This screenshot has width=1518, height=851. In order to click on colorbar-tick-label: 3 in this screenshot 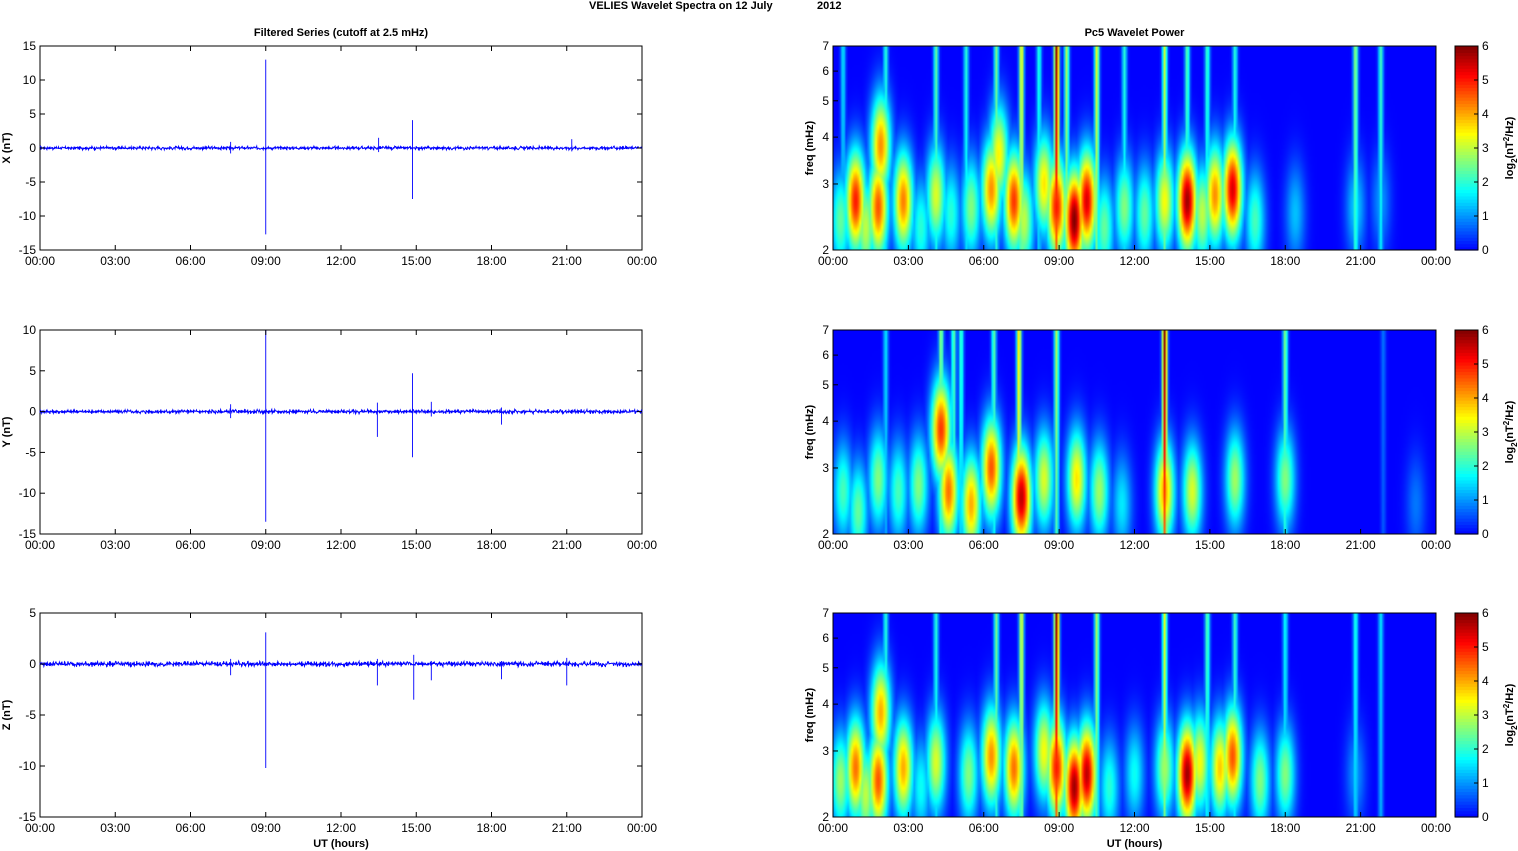, I will do `click(1485, 148)`.